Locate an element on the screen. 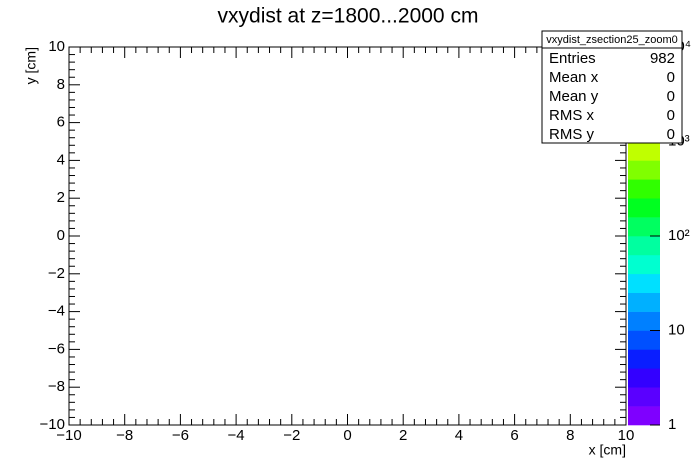 This screenshot has height=472, width=696. x-tick-label: −8 is located at coordinates (124, 435).